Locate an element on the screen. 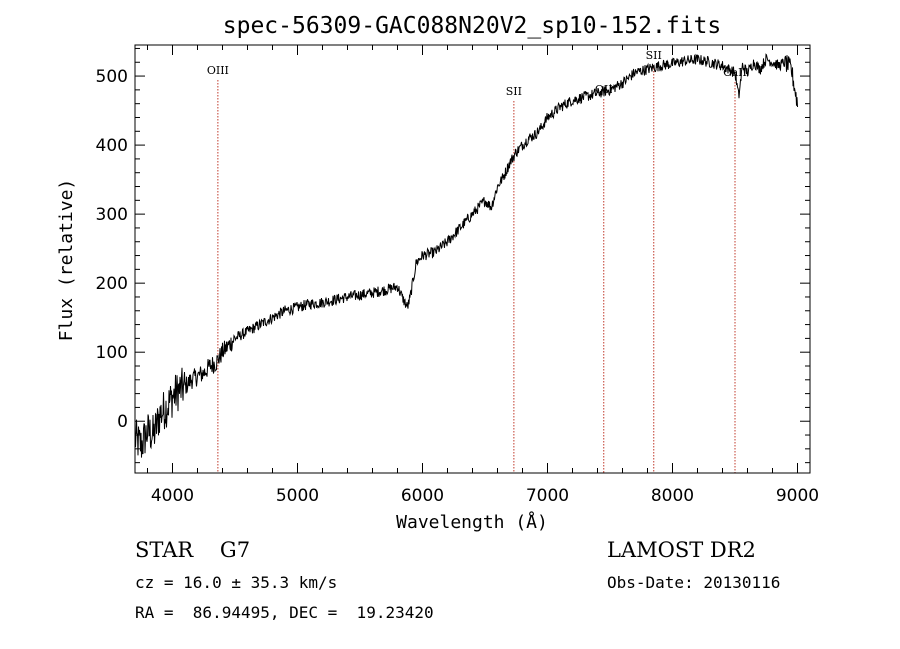  y-tick-label: 100 is located at coordinates (112, 353).